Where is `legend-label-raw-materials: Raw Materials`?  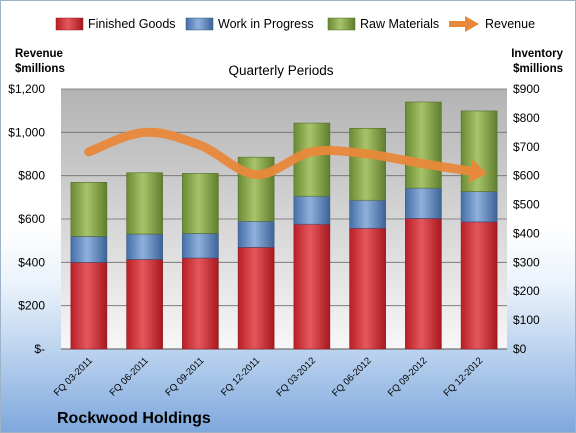 legend-label-raw-materials: Raw Materials is located at coordinates (399, 24).